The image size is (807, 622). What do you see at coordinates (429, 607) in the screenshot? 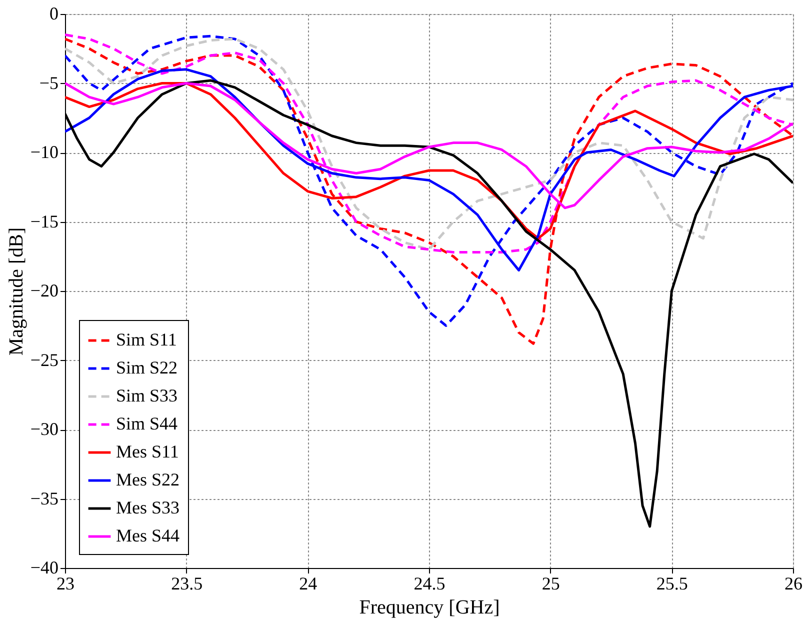
I see `x-axis-title: Frequency [GHz]` at bounding box center [429, 607].